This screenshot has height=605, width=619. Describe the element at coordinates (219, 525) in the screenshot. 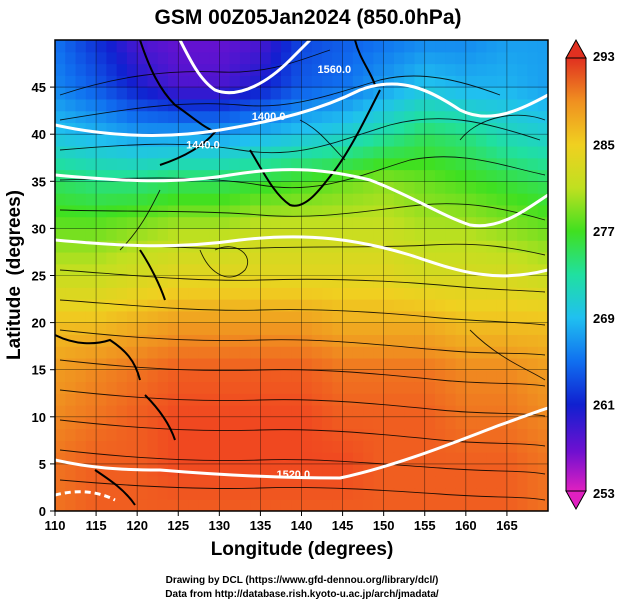

I see `x-tick-label: 130` at that location.